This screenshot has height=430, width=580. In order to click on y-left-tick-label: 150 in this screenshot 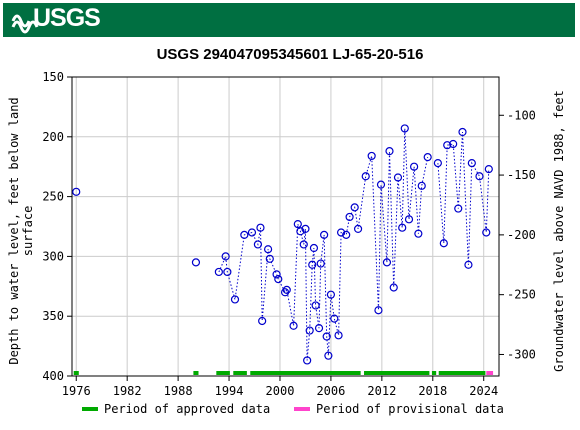, I will do `click(53, 77)`.